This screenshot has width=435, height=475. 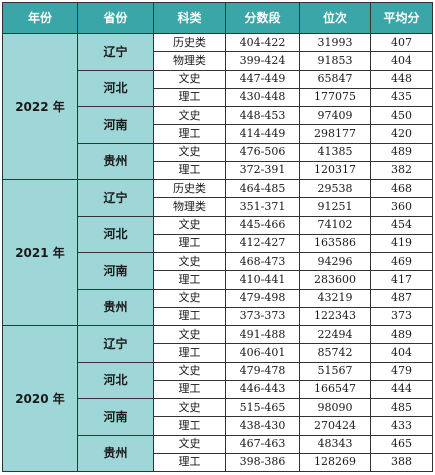 What do you see at coordinates (335, 152) in the screenshot?
I see `rank-cell: 41385` at bounding box center [335, 152].